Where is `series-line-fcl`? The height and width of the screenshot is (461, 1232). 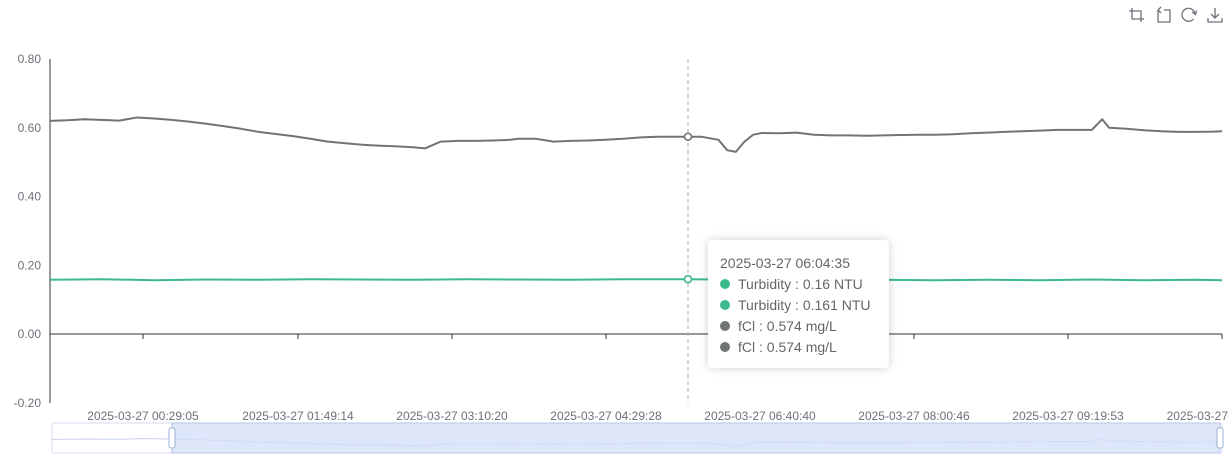
series-line-fcl is located at coordinates (636, 134).